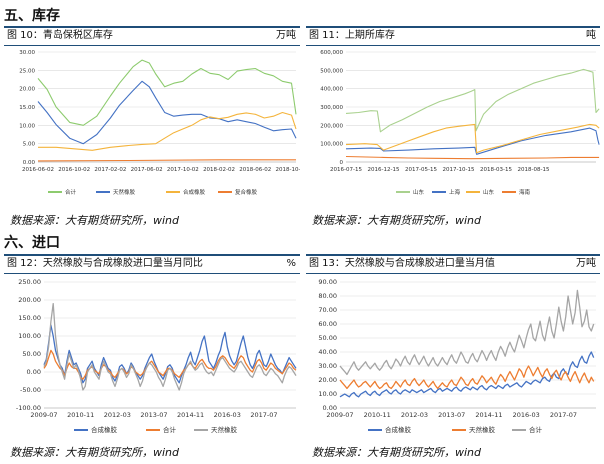 Image resolution: width=604 pixels, height=464 pixels. I want to click on y-tick-label: -100.00, so click(28, 408).